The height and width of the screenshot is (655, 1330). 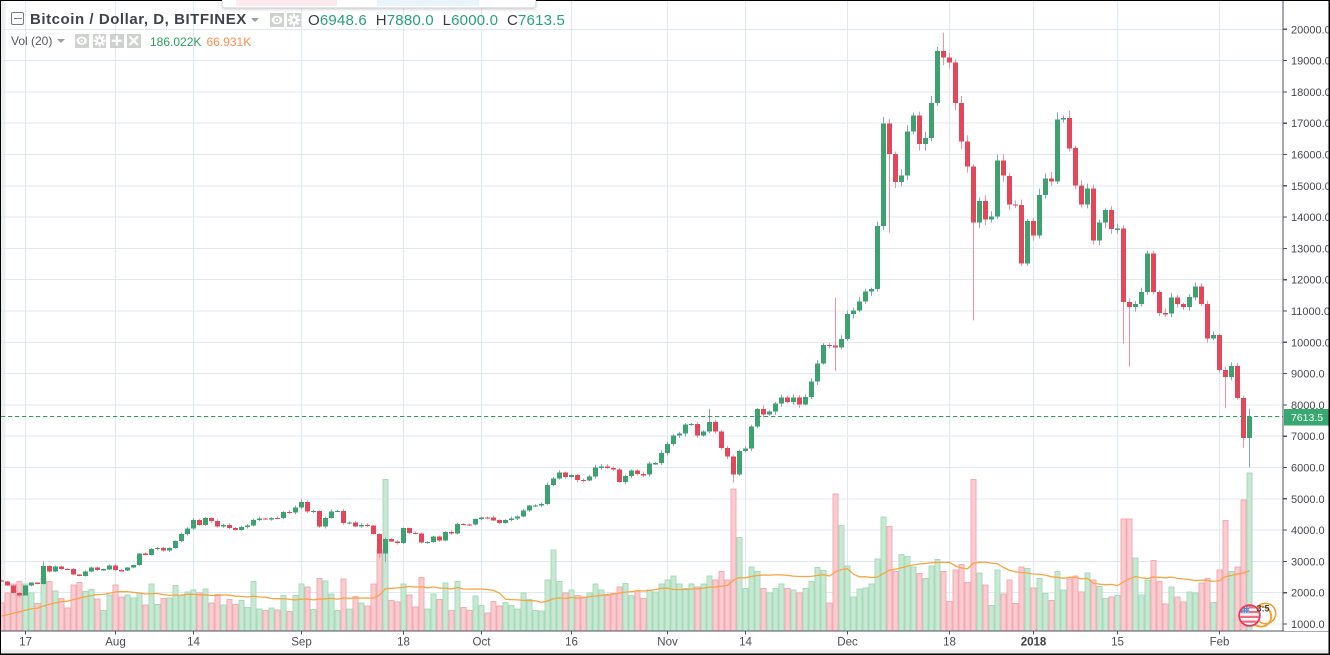 I want to click on svg-text: Sep, so click(x=301, y=643).